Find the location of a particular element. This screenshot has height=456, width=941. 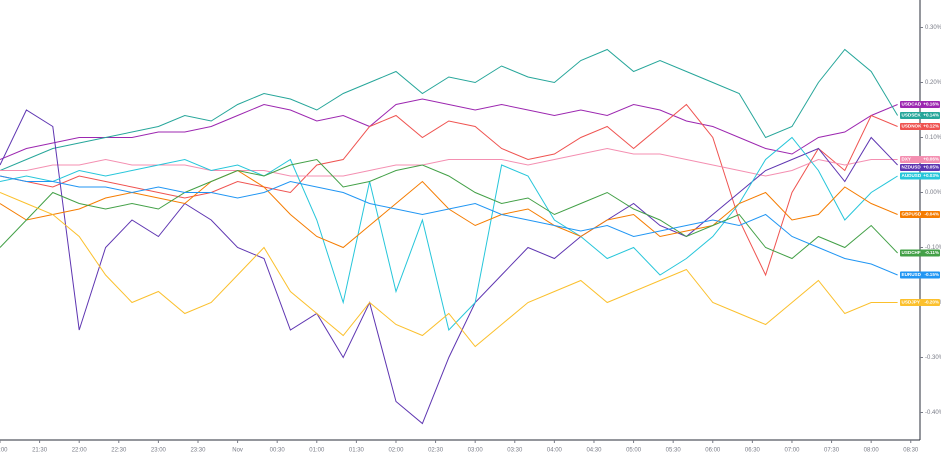

x-tick-label: 00:30 is located at coordinates (278, 451).